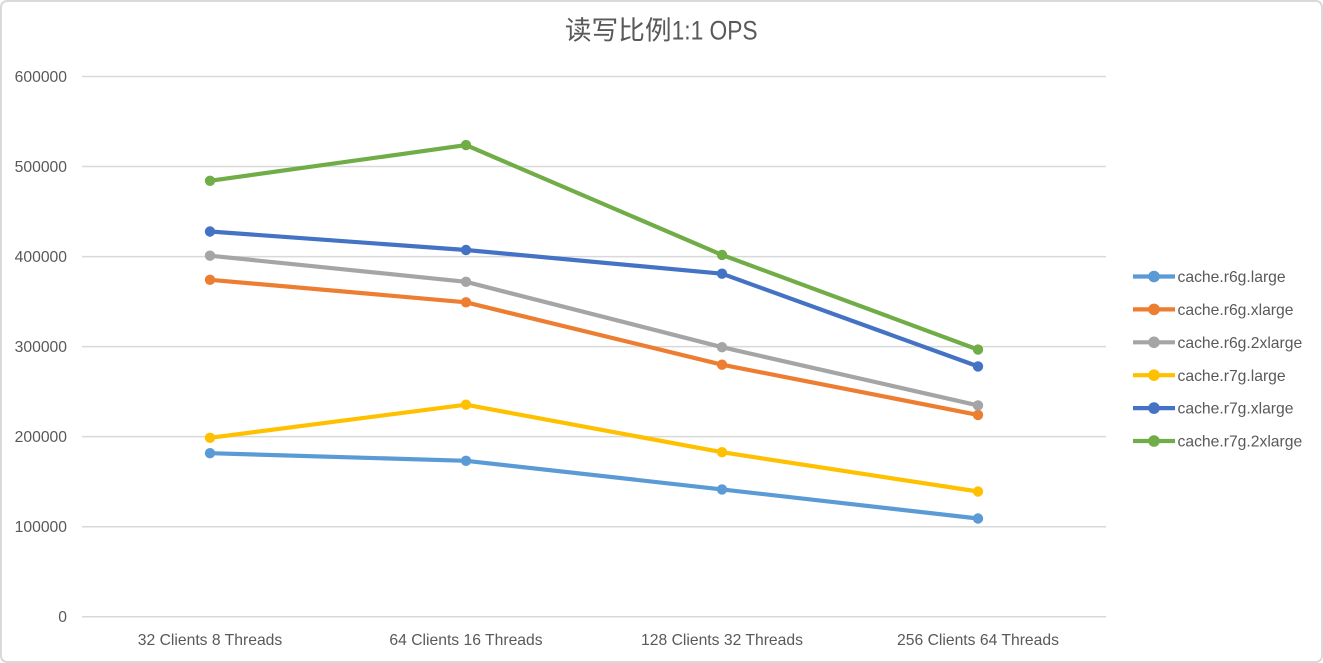 This screenshot has width=1323, height=663. What do you see at coordinates (722, 640) in the screenshot?
I see `svg-text: 128 Clients 32 Threads` at bounding box center [722, 640].